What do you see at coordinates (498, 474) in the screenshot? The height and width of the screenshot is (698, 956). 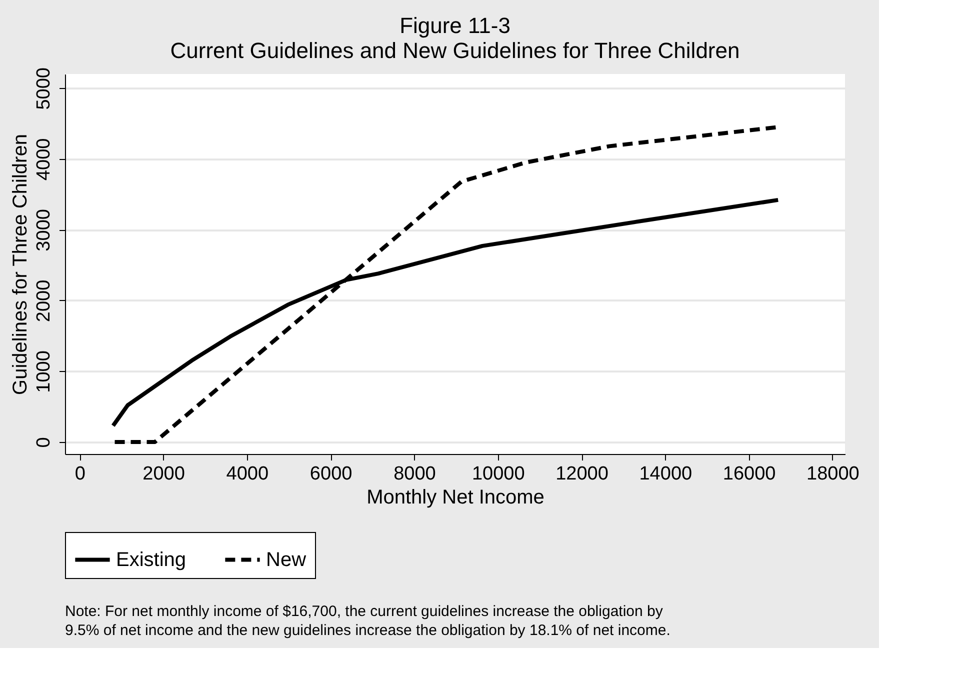 I see `x-tick-label: 10000` at bounding box center [498, 474].